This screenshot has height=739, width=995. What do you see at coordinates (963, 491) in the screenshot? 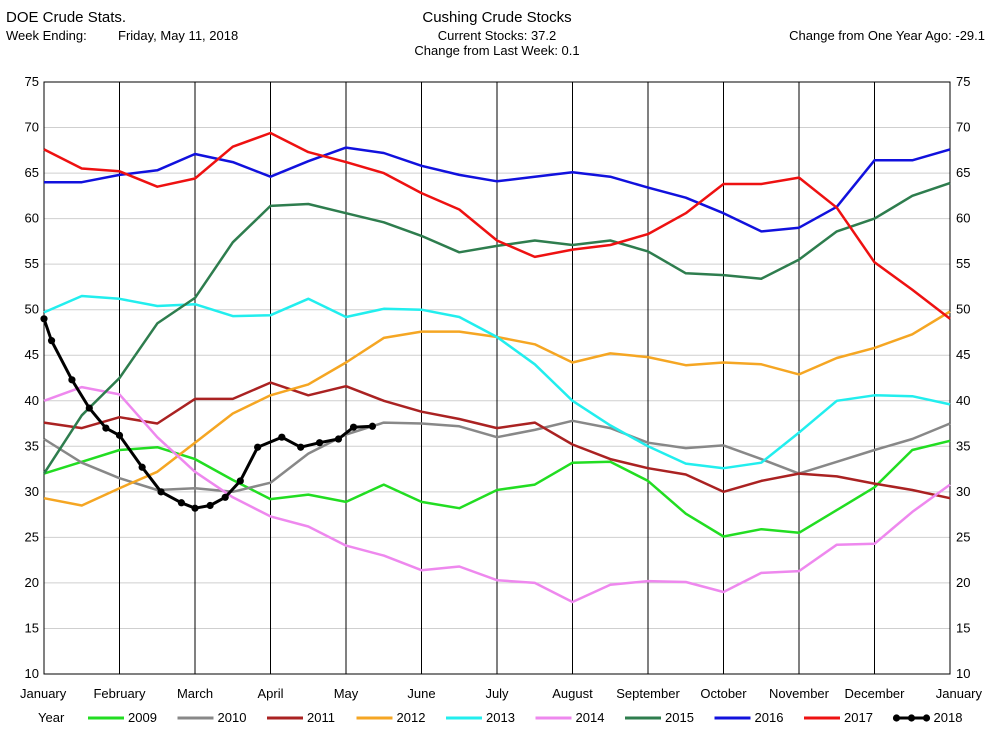
I see `y-tick-label-right-4: 30` at bounding box center [963, 491].